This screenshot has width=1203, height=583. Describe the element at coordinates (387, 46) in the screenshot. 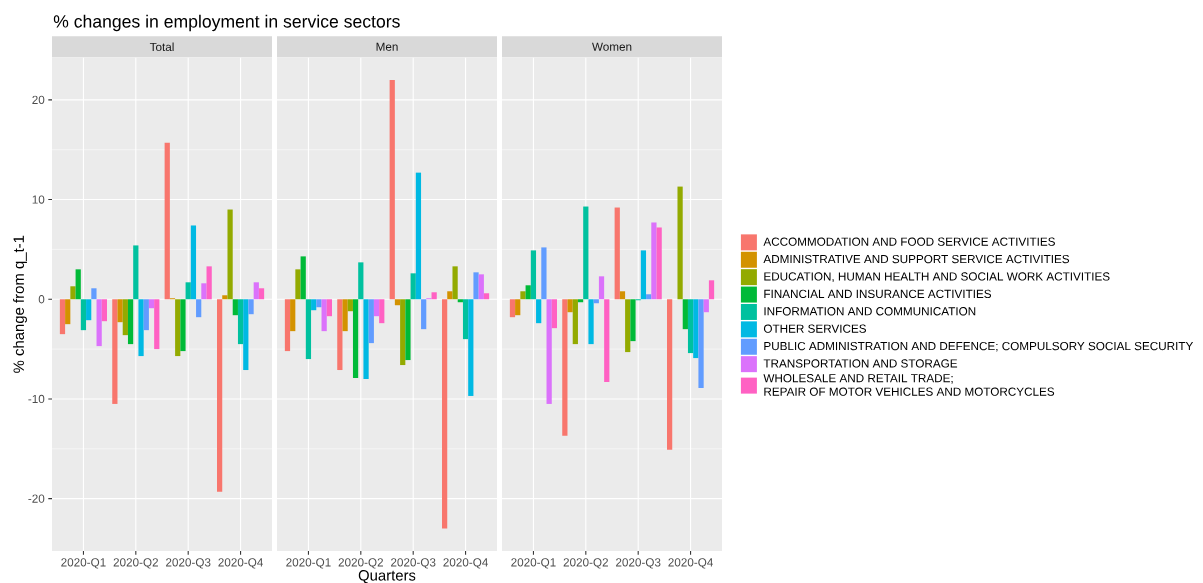

I see `chart-subtitle: Men` at that location.